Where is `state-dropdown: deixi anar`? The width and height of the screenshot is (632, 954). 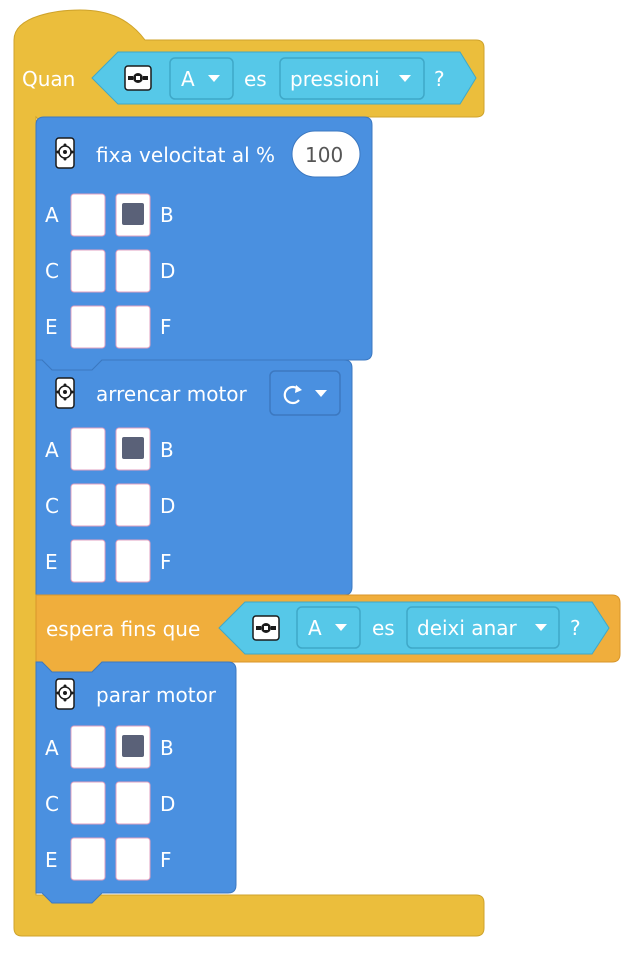
state-dropdown: deixi anar is located at coordinates (483, 627).